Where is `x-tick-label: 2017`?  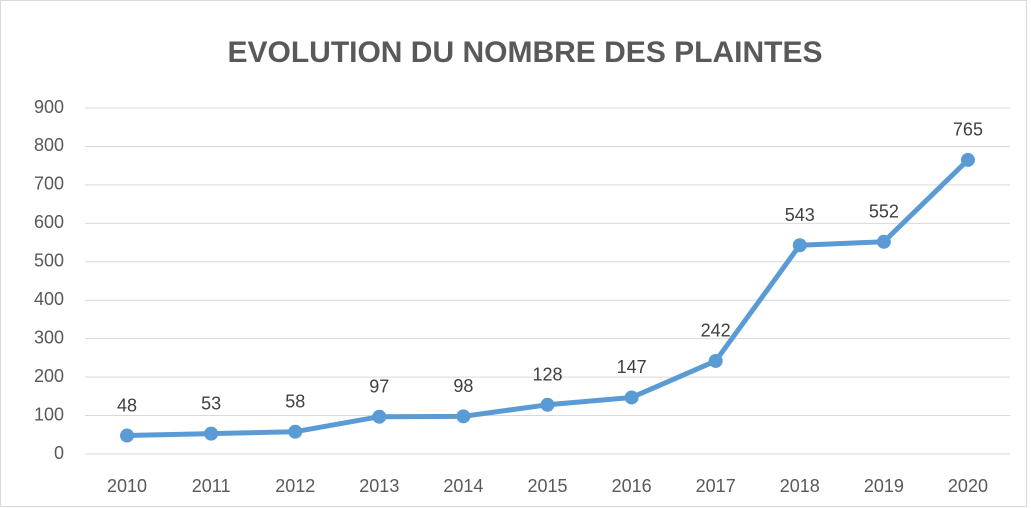
x-tick-label: 2017 is located at coordinates (716, 486).